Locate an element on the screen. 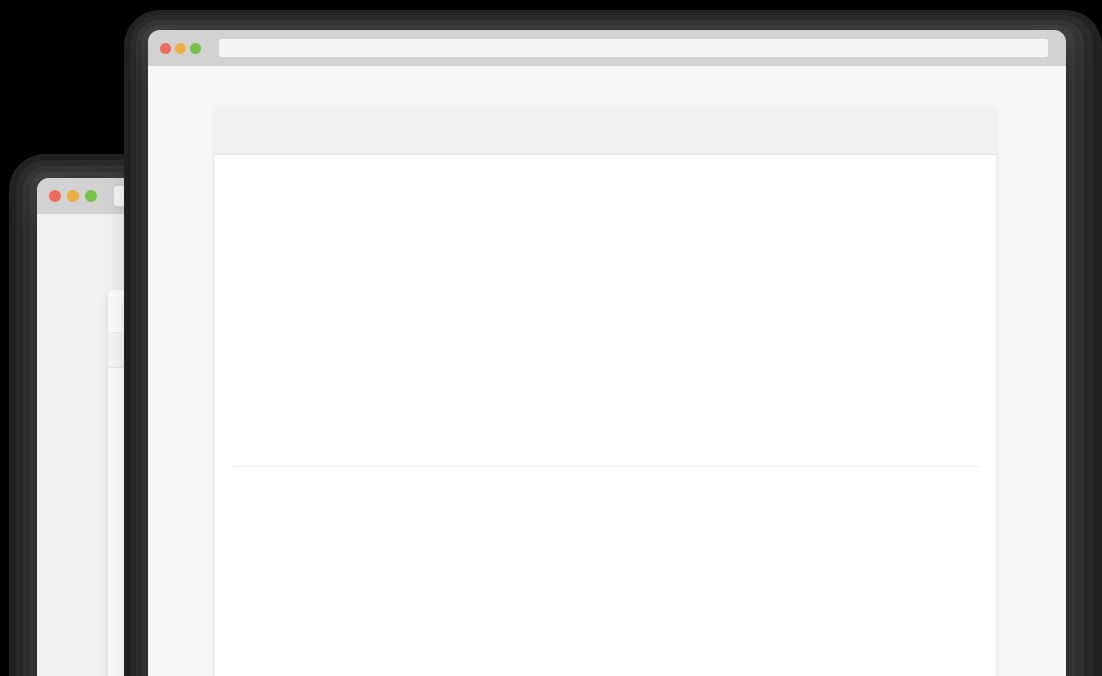 This screenshot has height=676, width=1102. front-titlebar is located at coordinates (607, 48).